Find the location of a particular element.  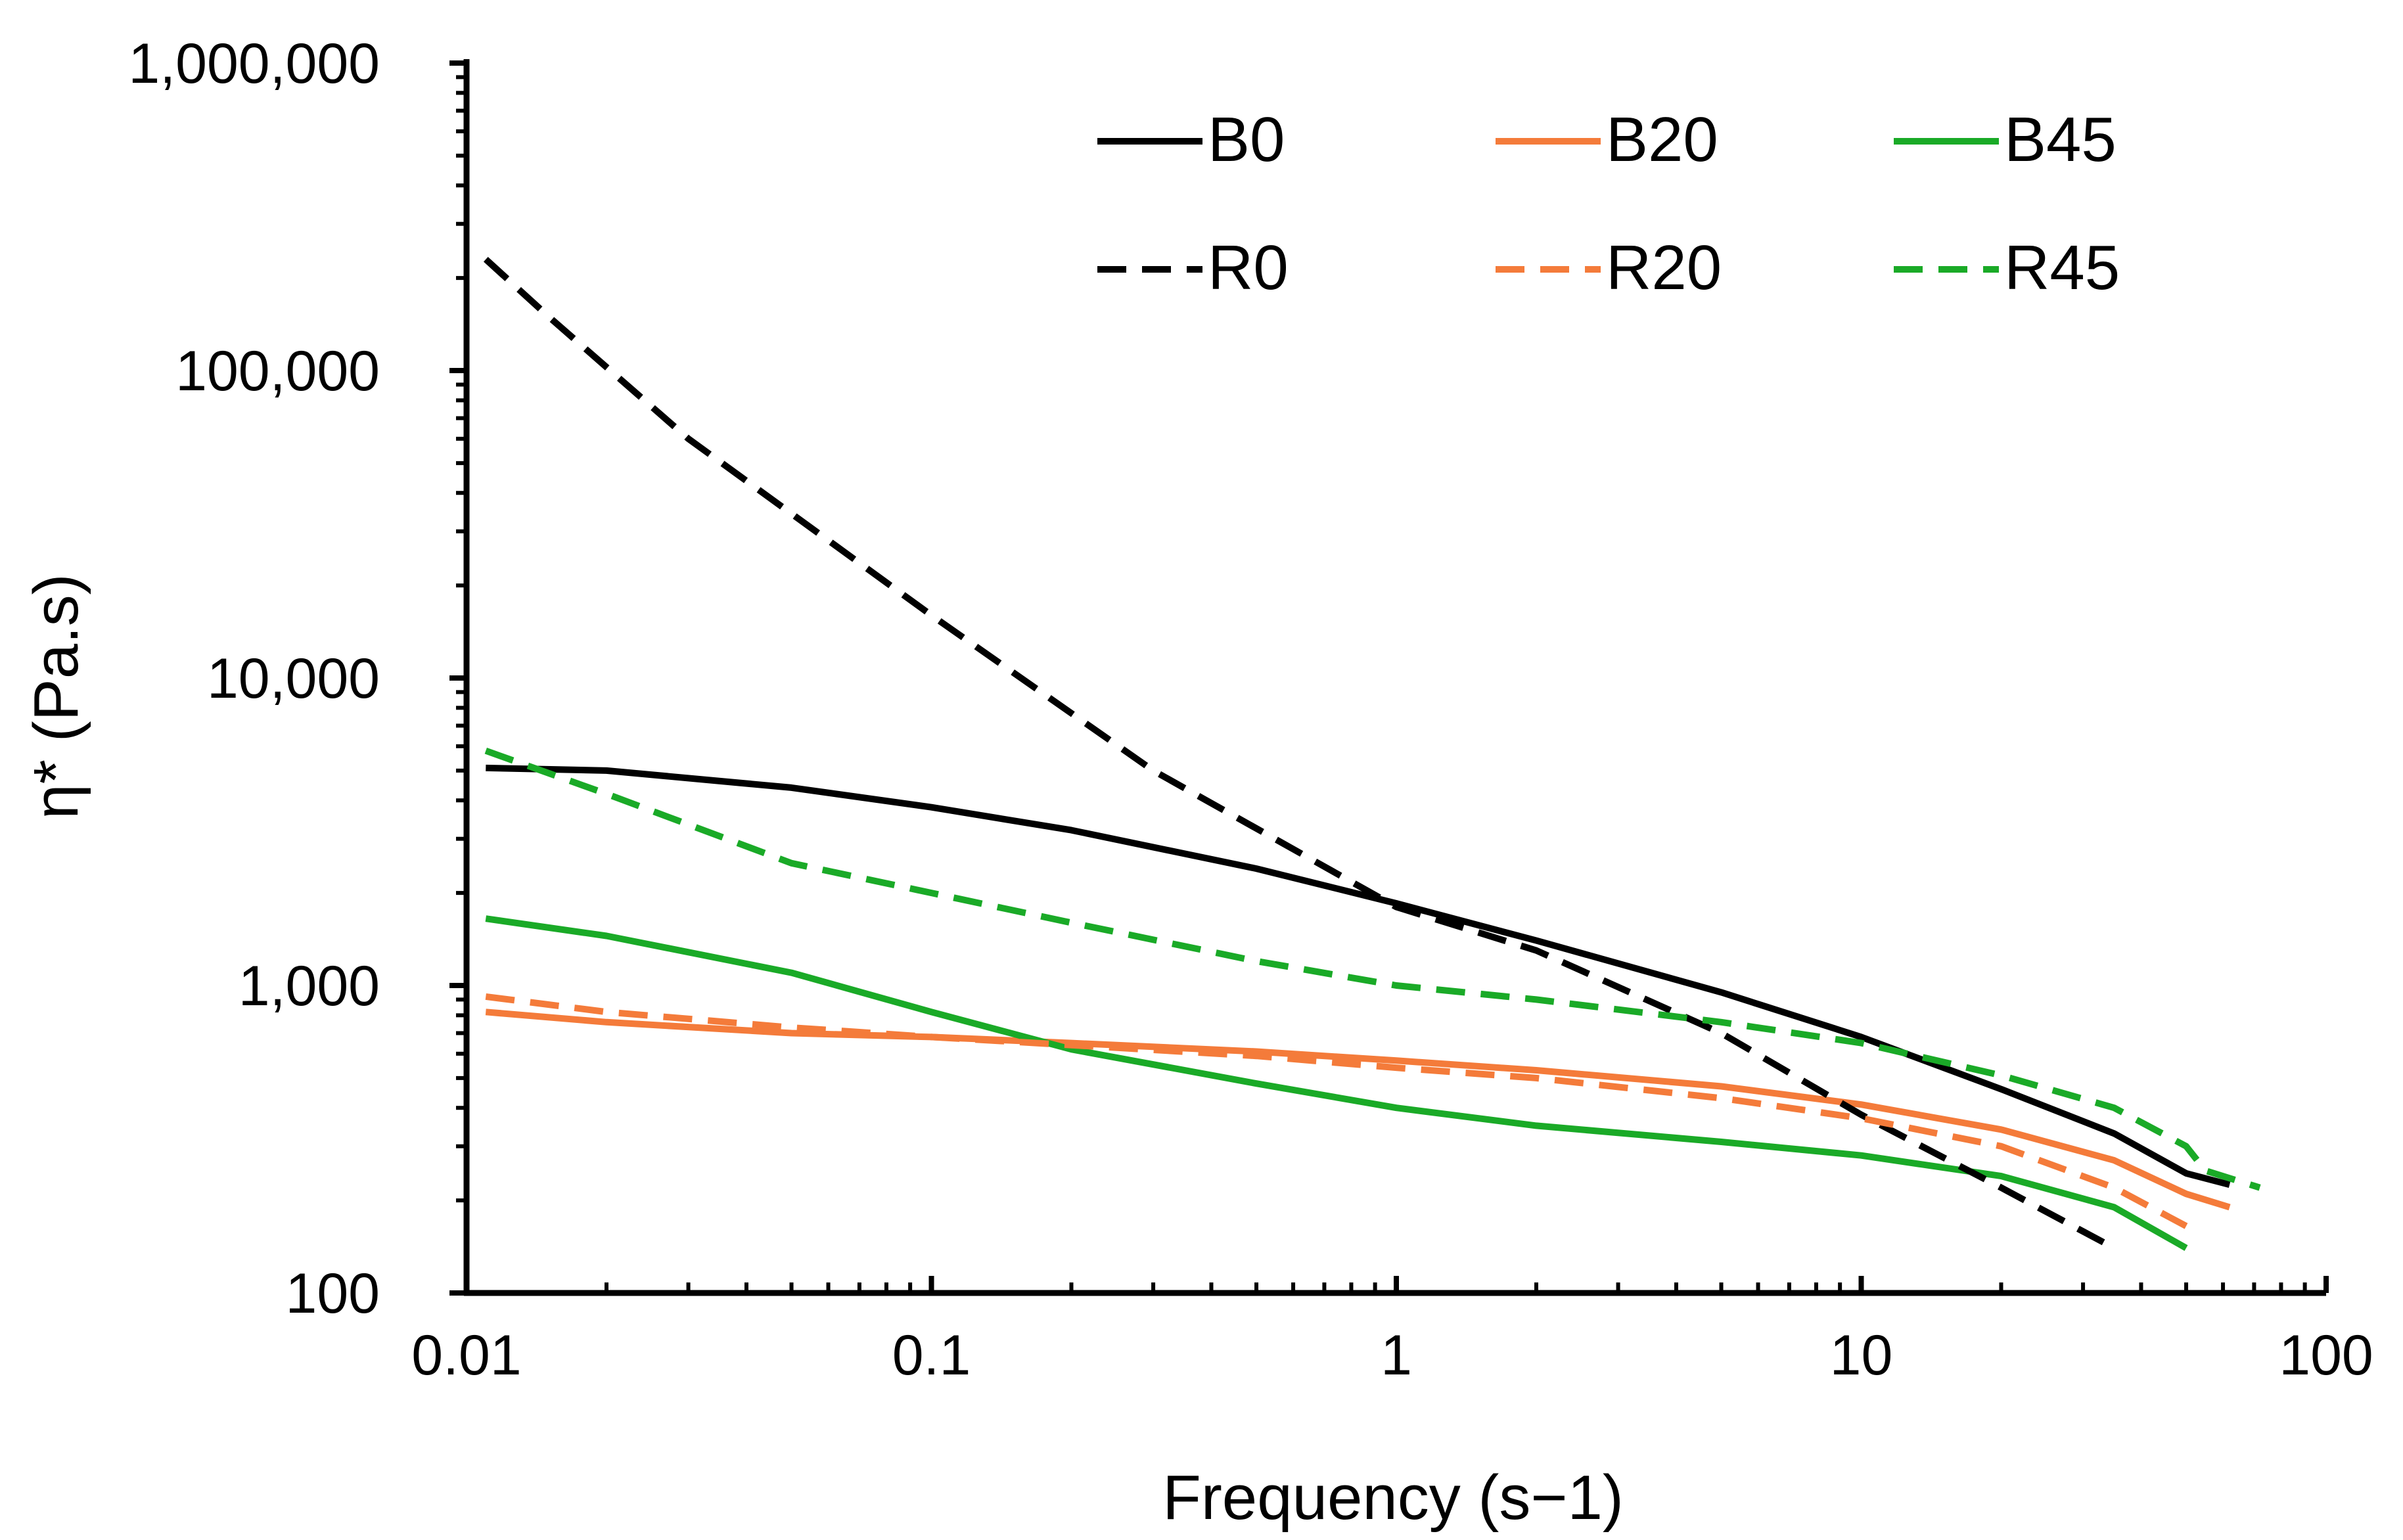

legend-item-b45: B45 is located at coordinates (2005, 139).